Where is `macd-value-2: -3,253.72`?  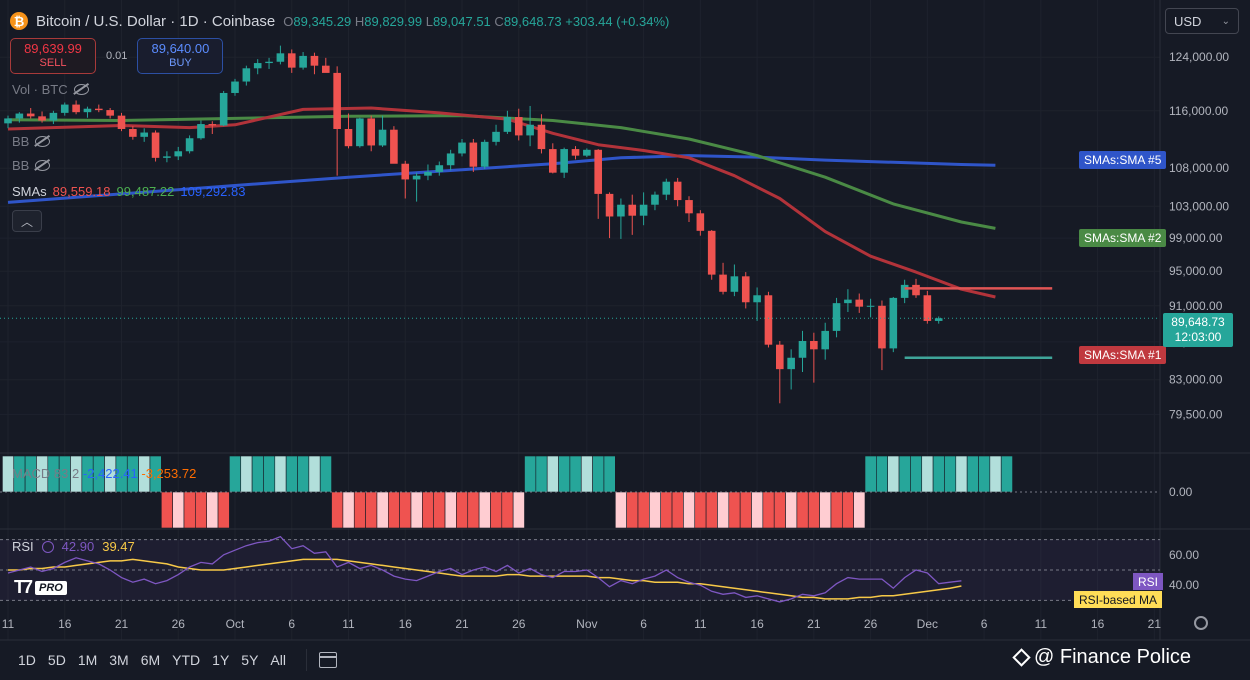
macd-value-2: -3,253.72 is located at coordinates (169, 473).